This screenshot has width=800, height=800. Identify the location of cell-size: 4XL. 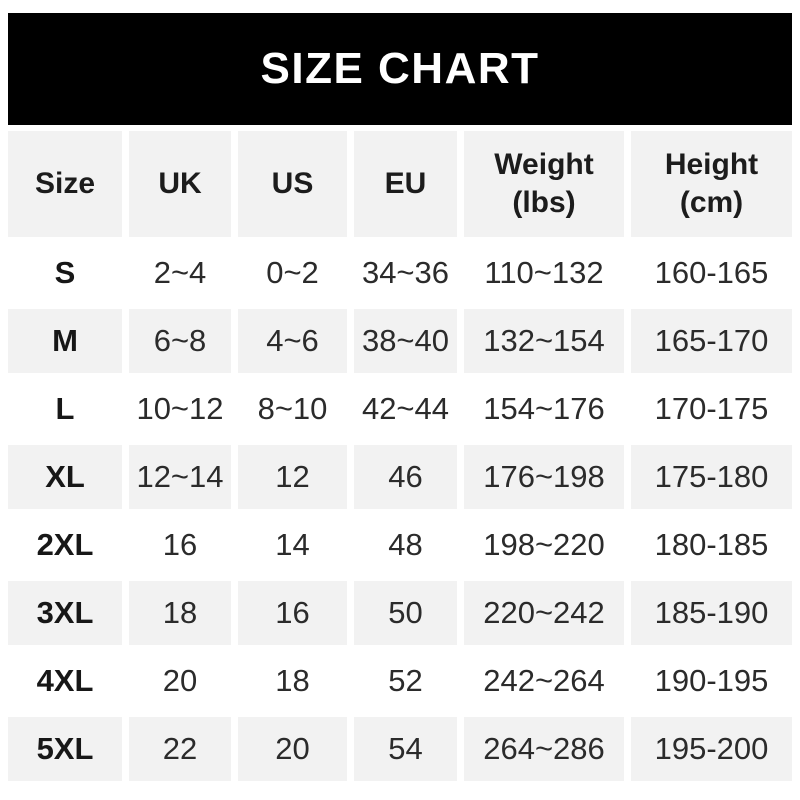
(65, 679).